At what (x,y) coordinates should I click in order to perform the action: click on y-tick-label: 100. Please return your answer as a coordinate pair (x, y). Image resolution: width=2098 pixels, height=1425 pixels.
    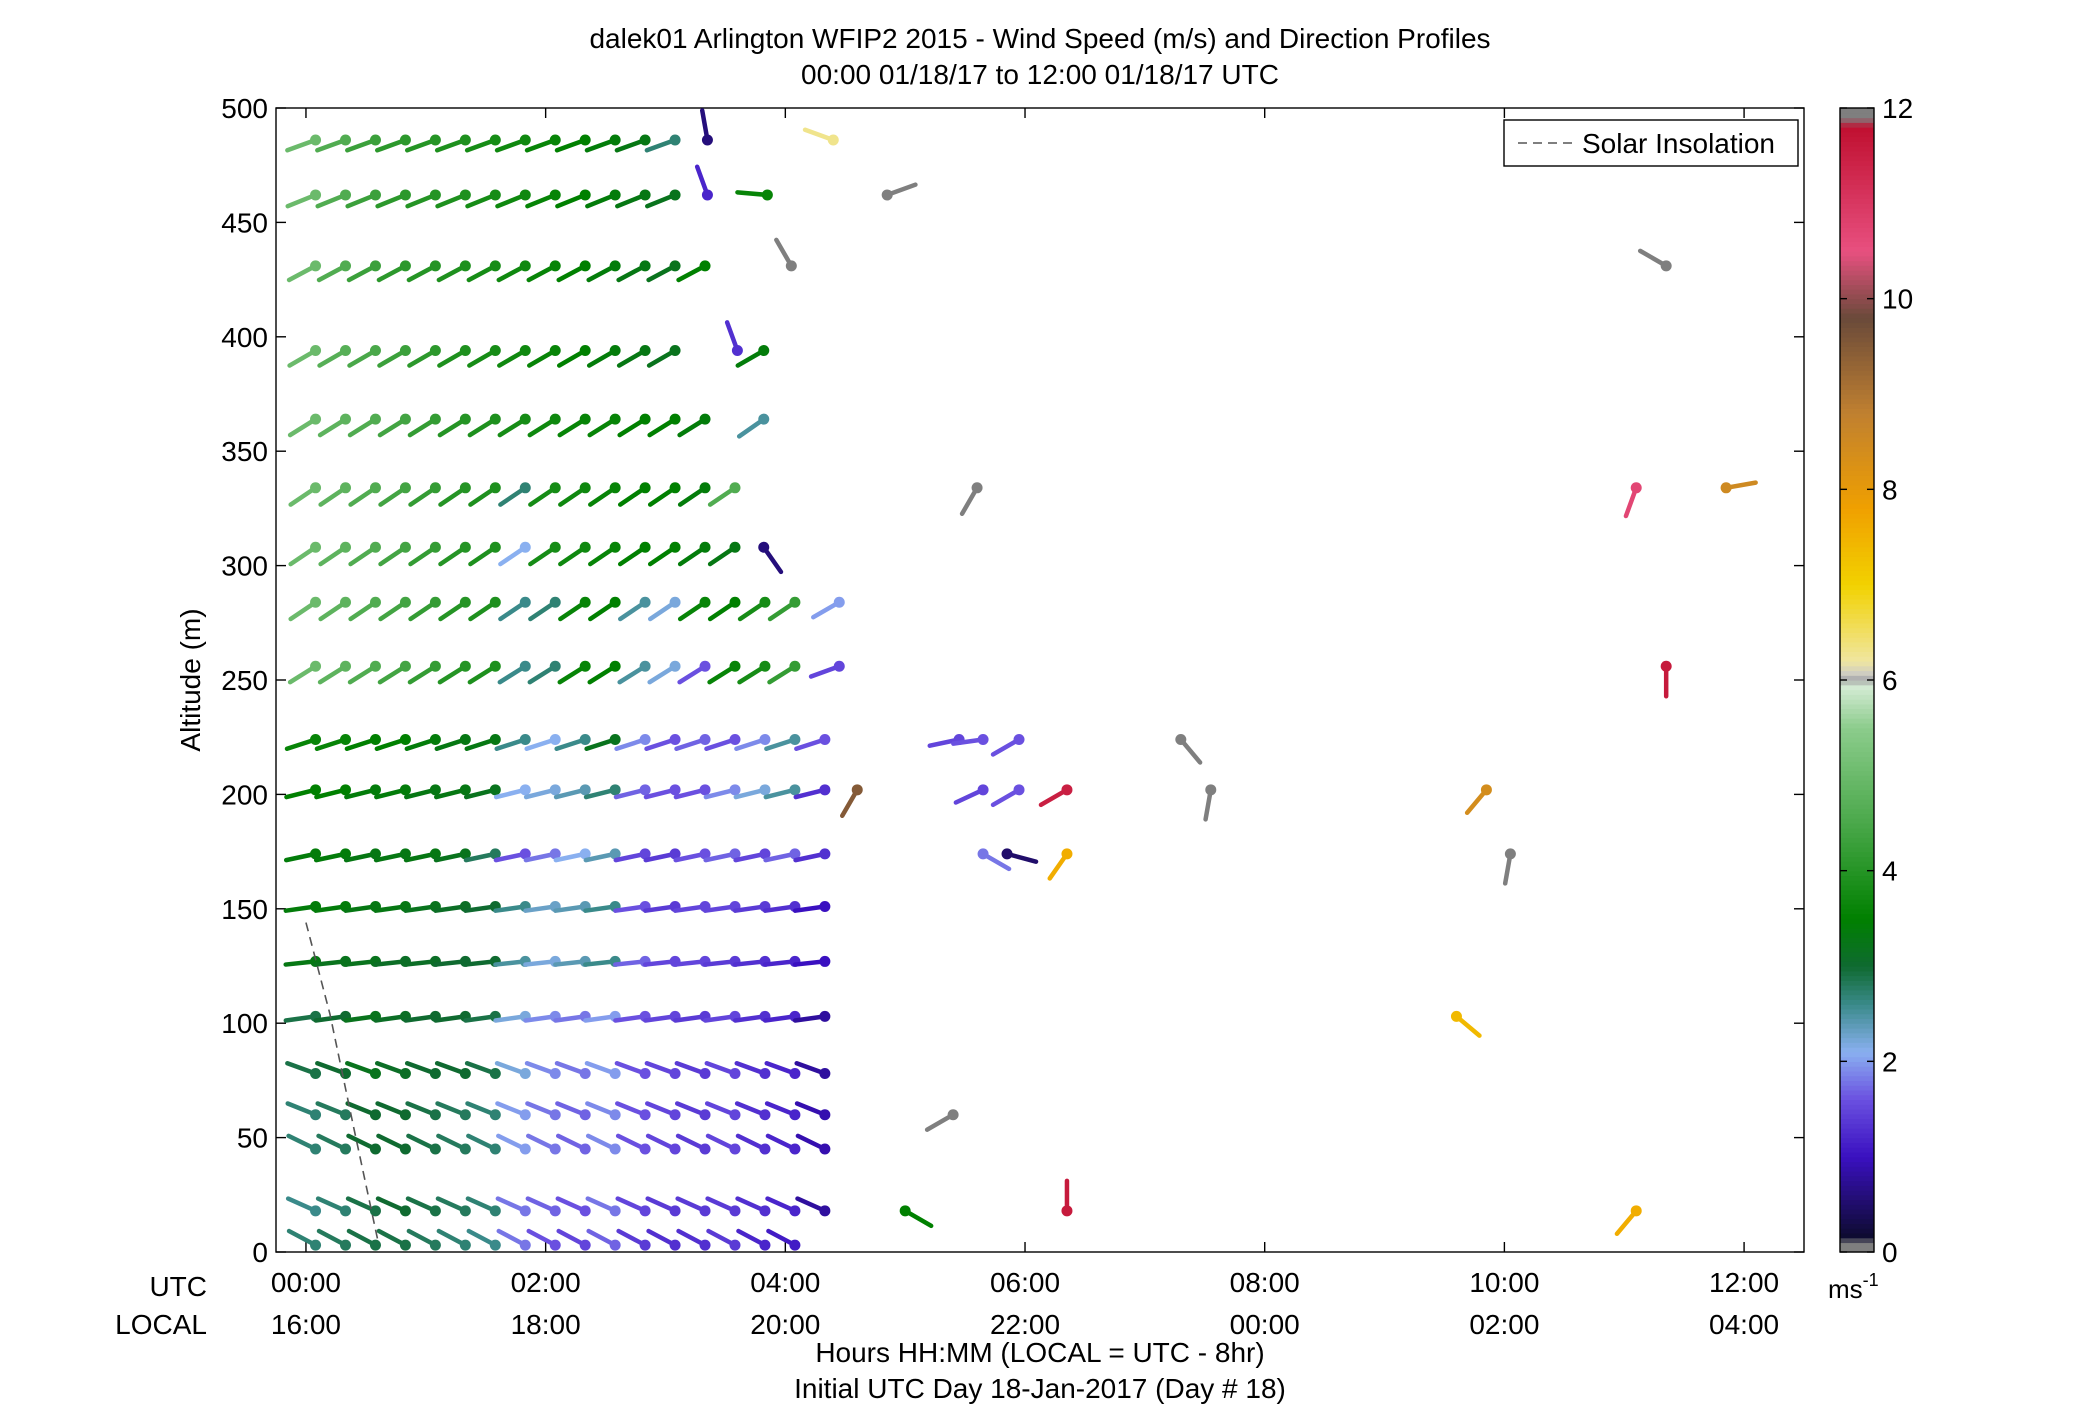
    Looking at the image, I should click on (244, 1023).